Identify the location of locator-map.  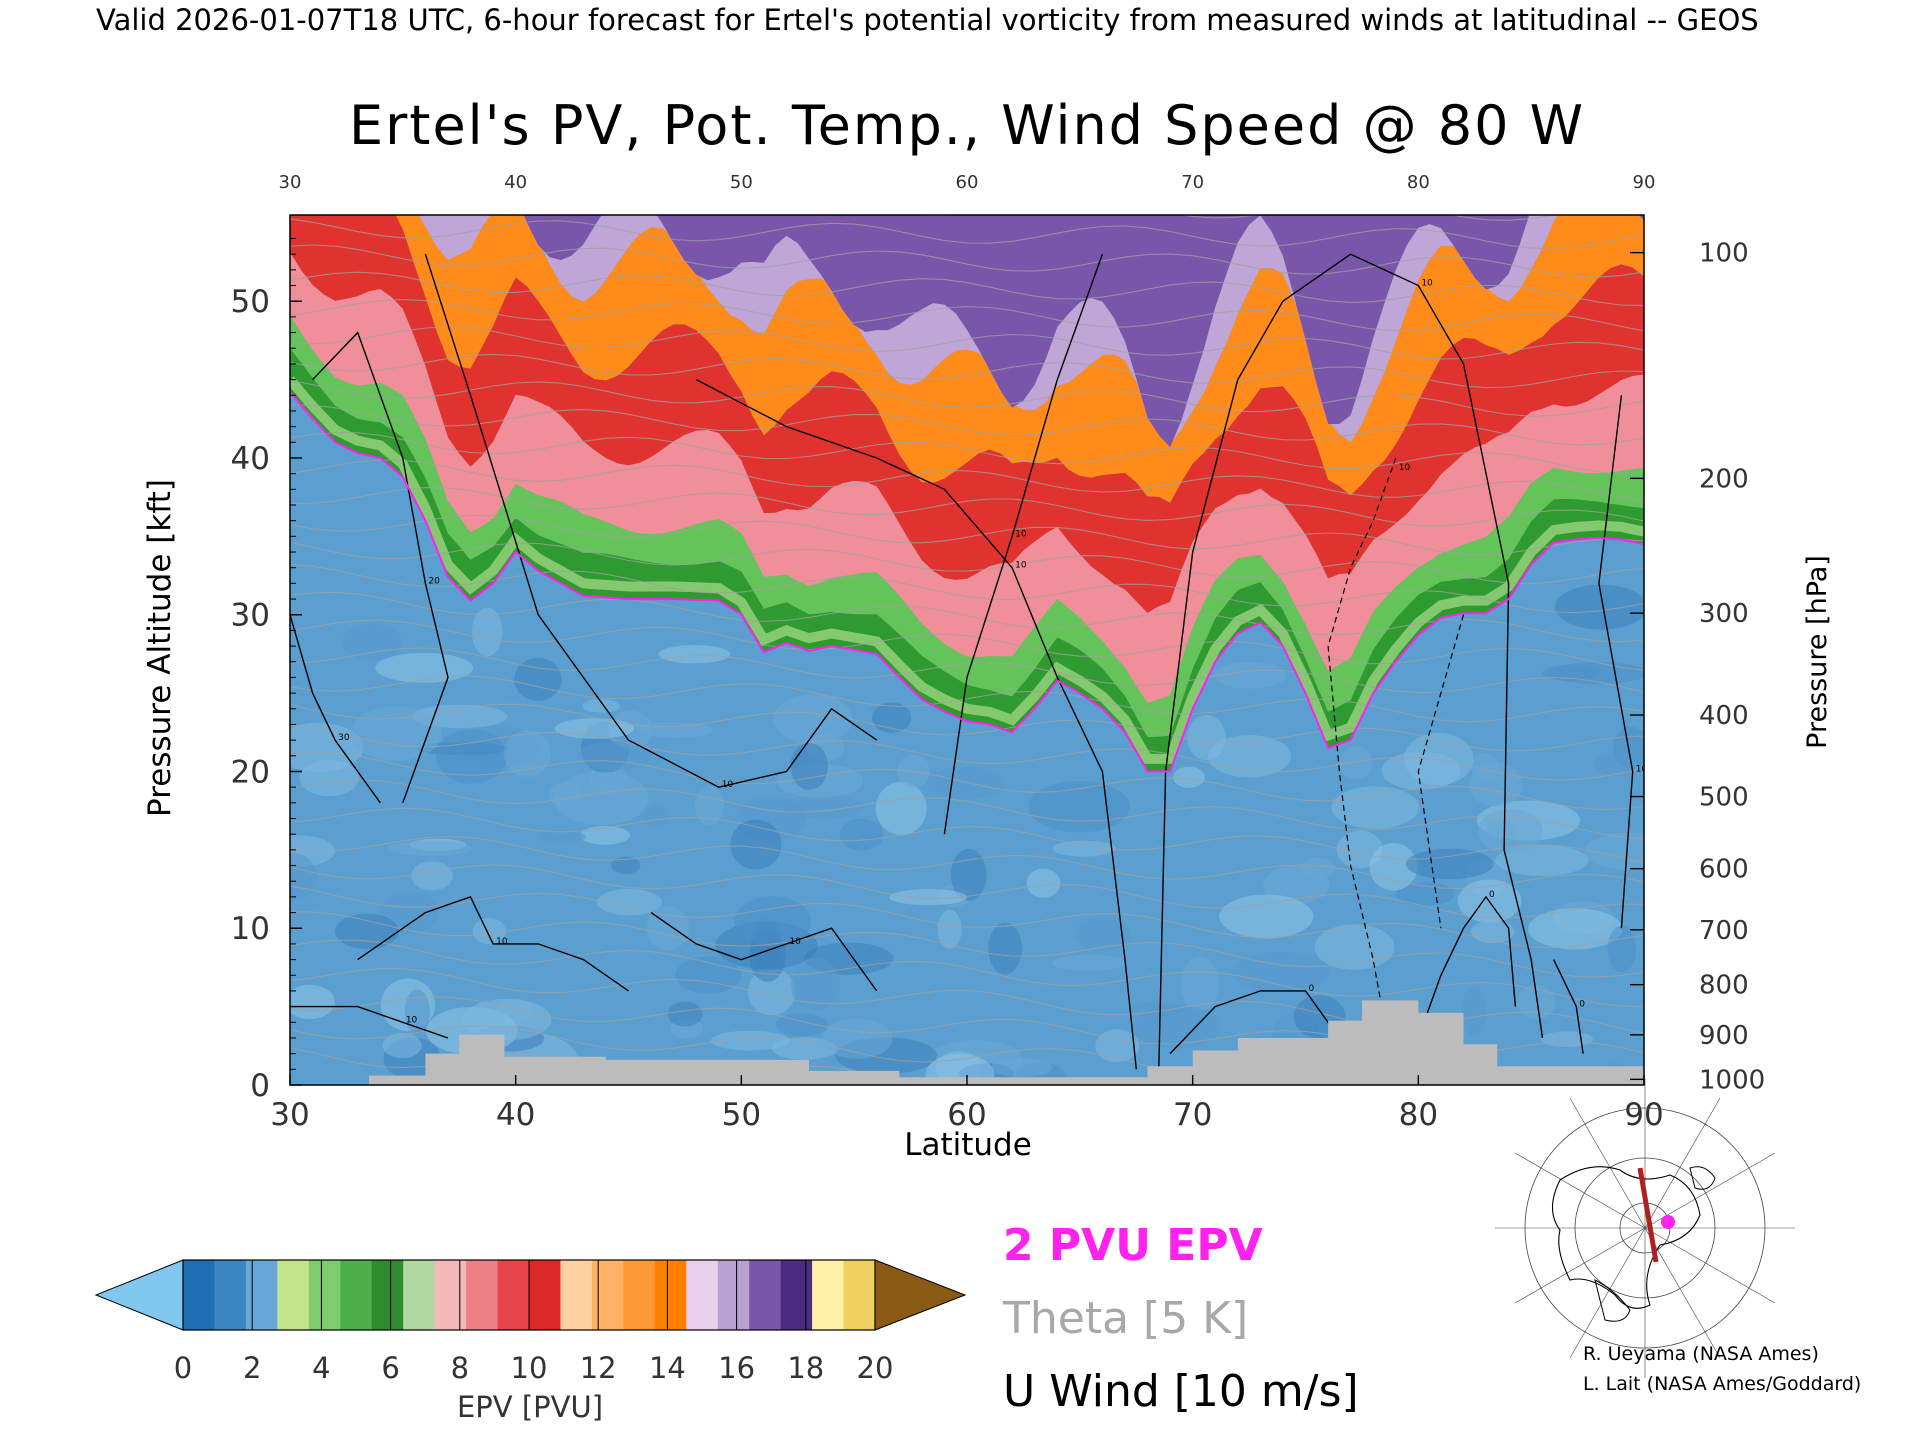
(1645, 1228).